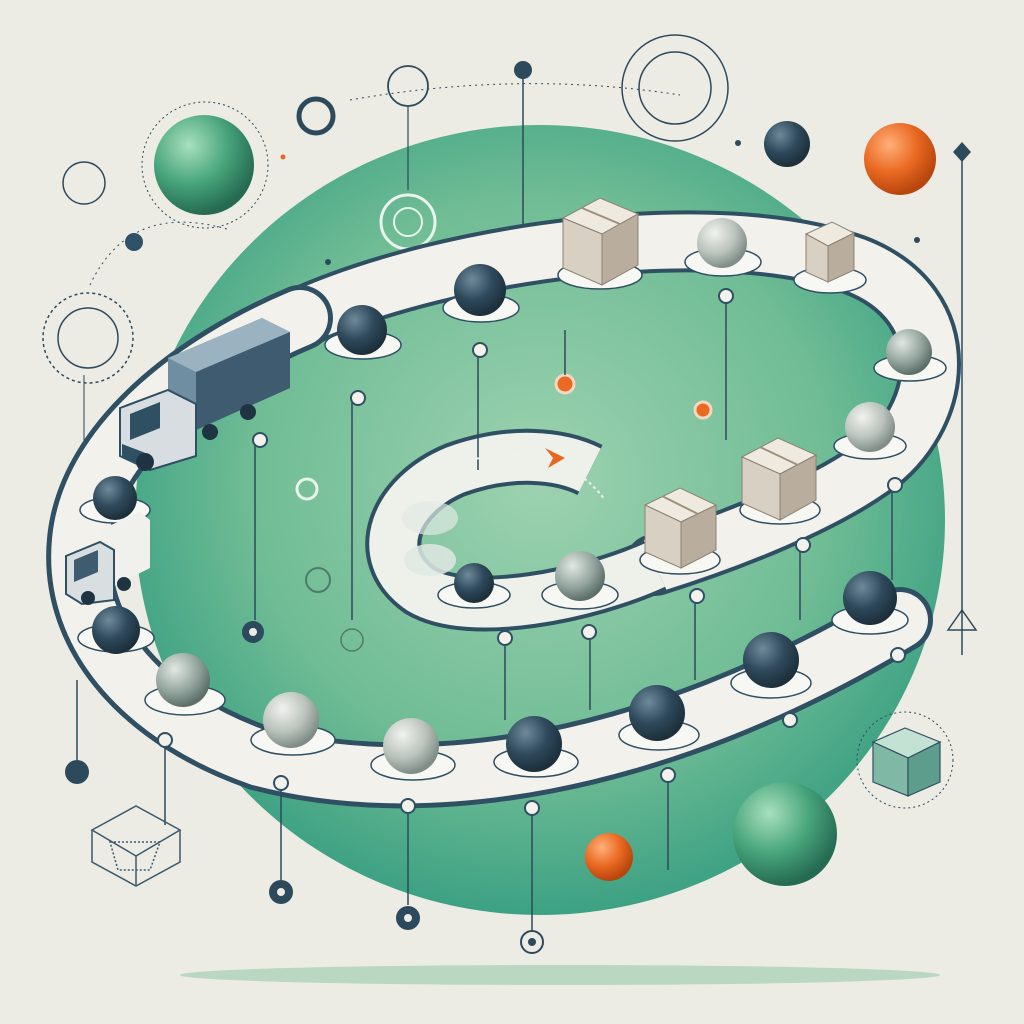  I want to click on floor-shadow, so click(560, 975).